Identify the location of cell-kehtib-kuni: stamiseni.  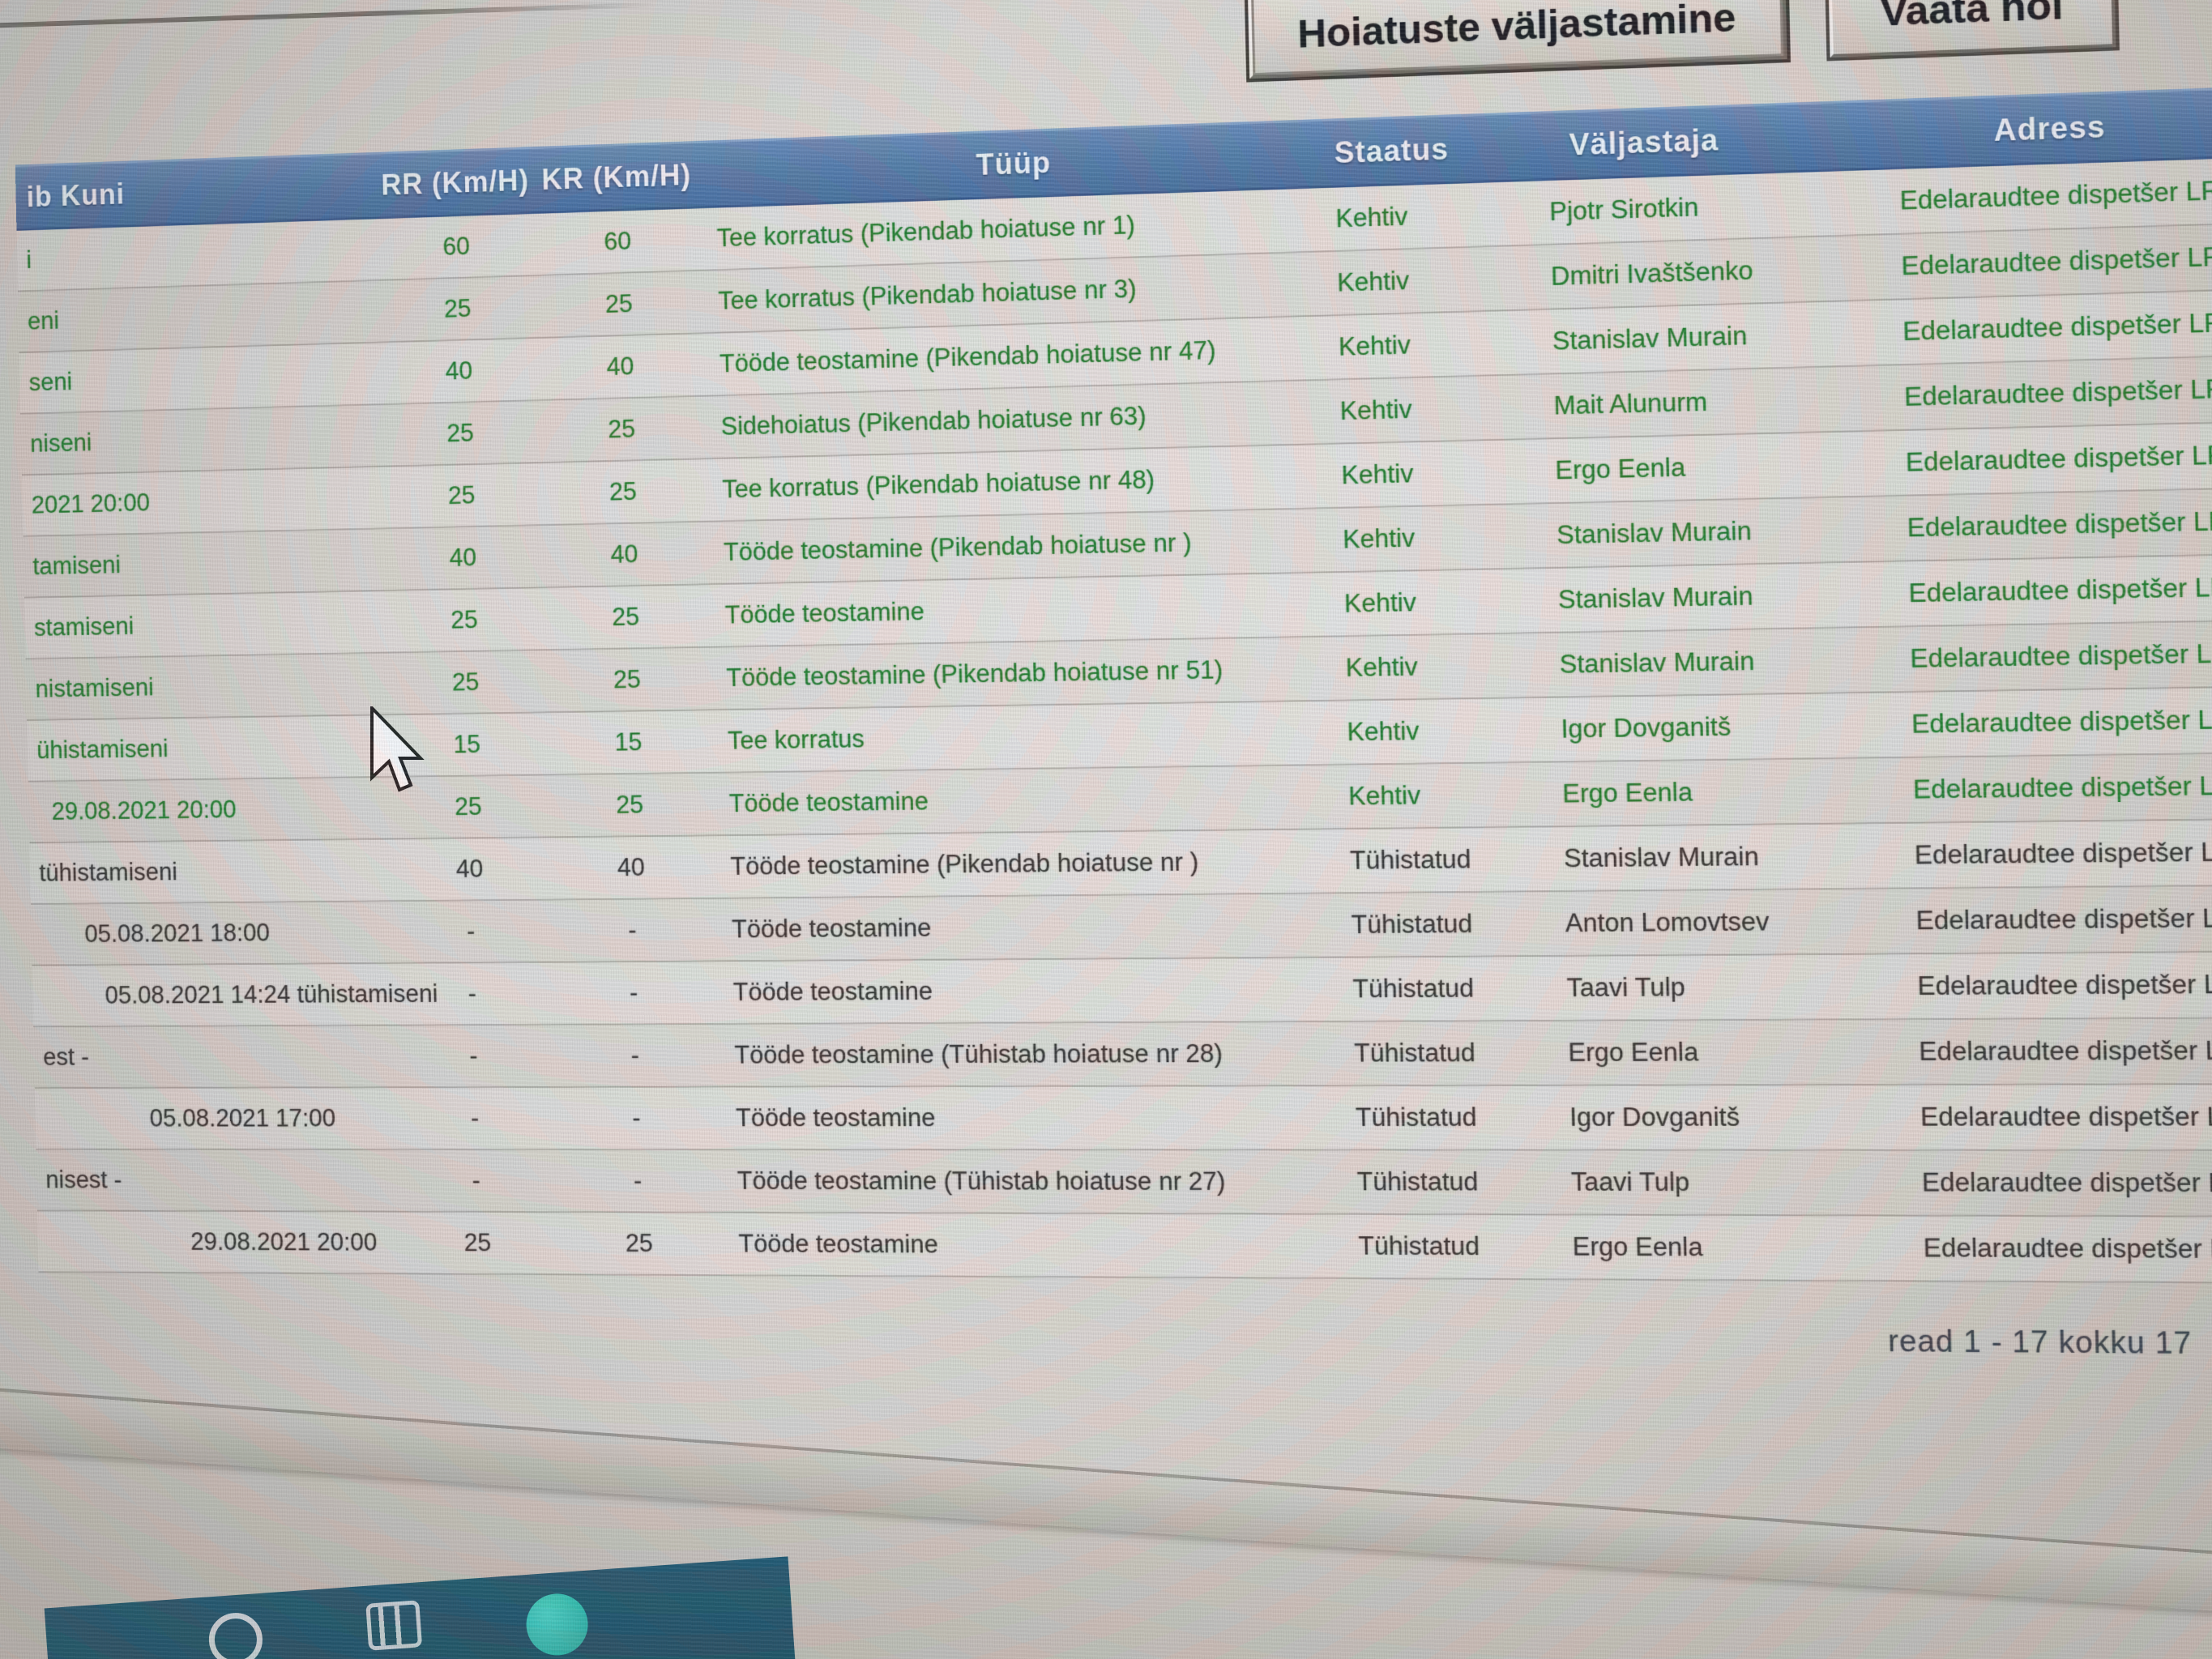
(84, 627).